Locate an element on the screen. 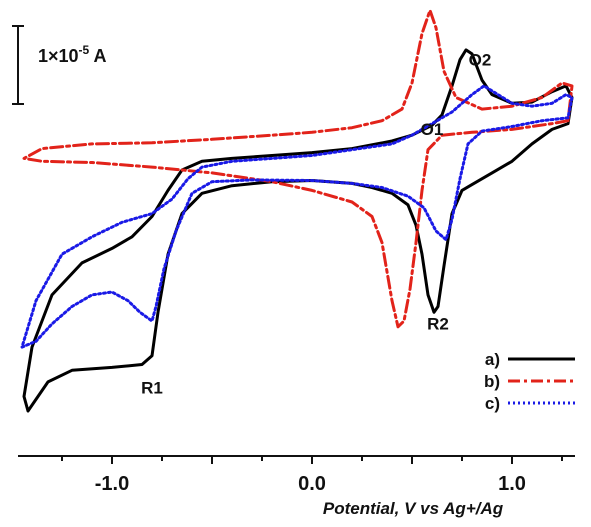 Image resolution: width=591 pixels, height=527 pixels. scale-bar-label: 1×10-5 A is located at coordinates (72, 54).